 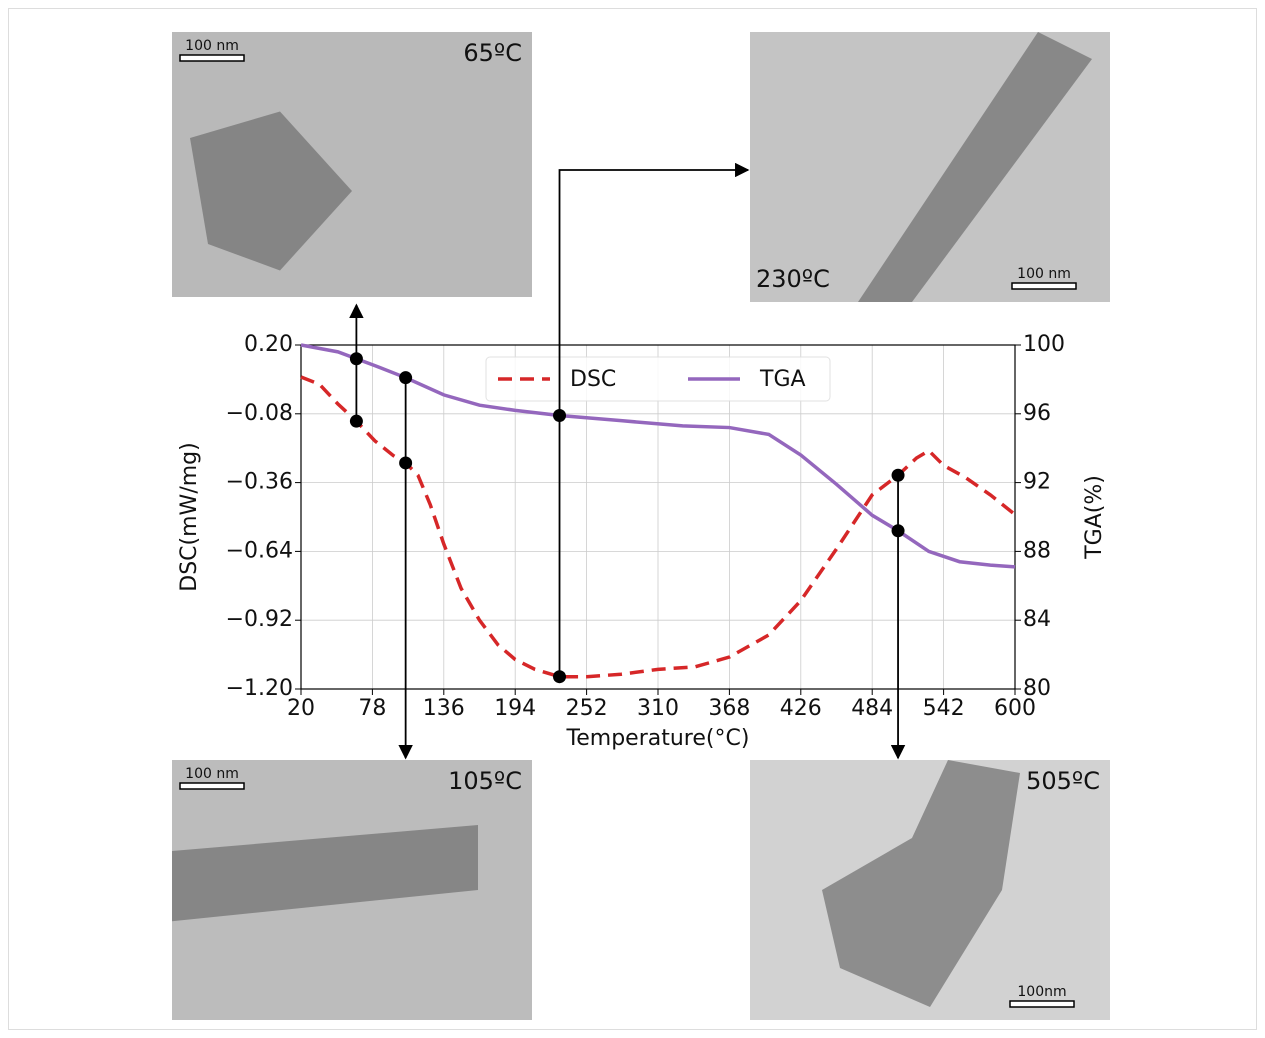 I want to click on legend: DSC TGA, so click(x=658, y=379).